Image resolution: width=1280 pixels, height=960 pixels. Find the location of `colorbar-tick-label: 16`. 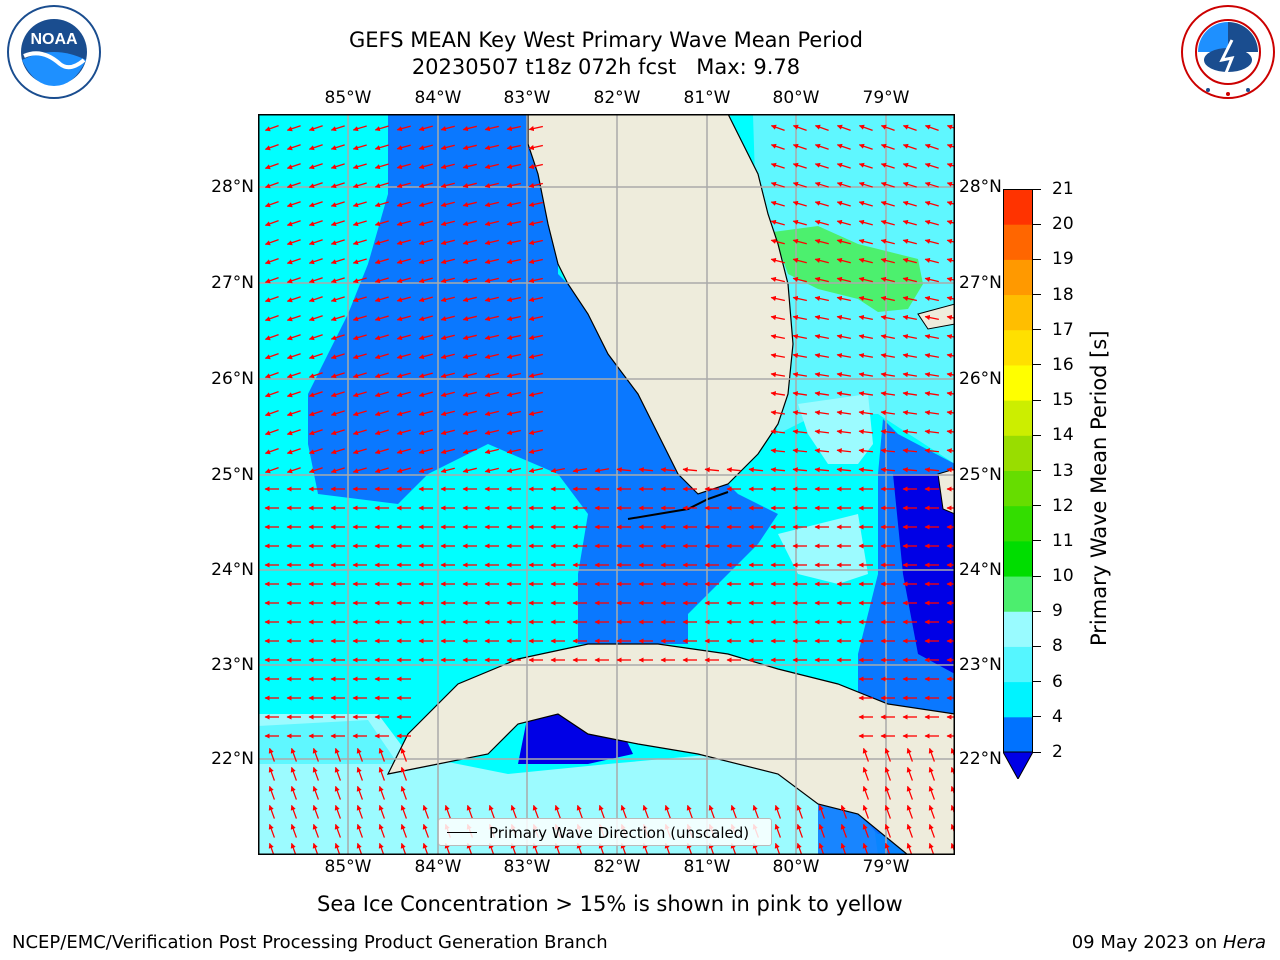

colorbar-tick-label: 16 is located at coordinates (1063, 364).